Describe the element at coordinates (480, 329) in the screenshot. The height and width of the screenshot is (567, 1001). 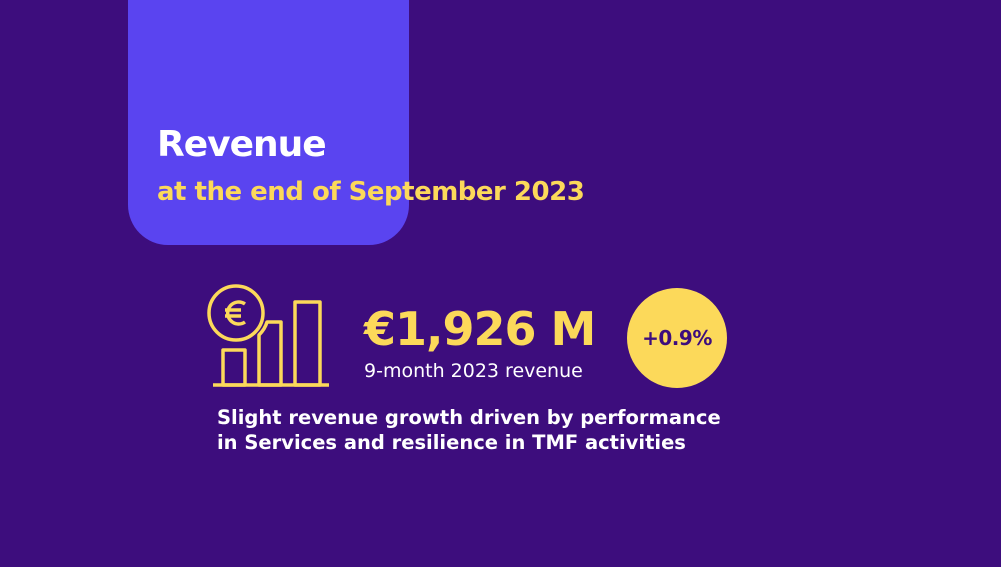
I see `revenue-amount: €1,926 M` at that location.